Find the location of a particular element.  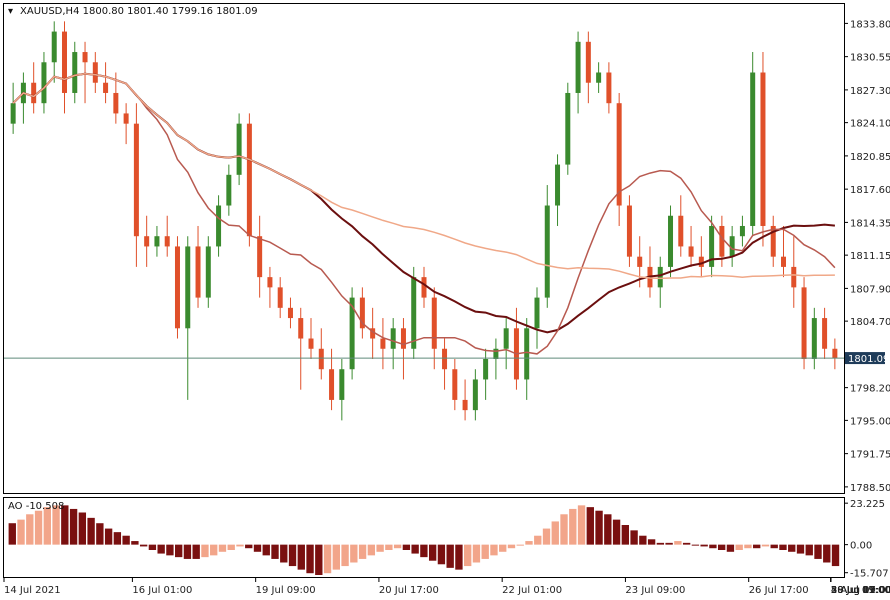

price-tick-label: 1811.15 is located at coordinates (870, 256).